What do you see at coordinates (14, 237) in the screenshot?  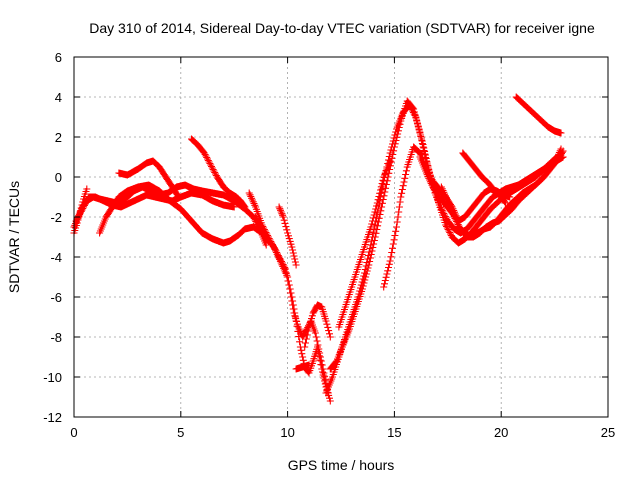 I see `y-axis-label: SDTVAR / TECUs` at bounding box center [14, 237].